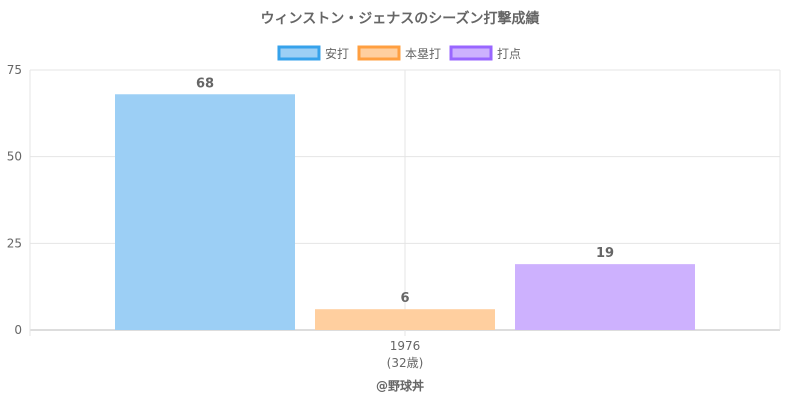 Image resolution: width=800 pixels, height=400 pixels. What do you see at coordinates (400, 385) in the screenshot?
I see `credit-label: @野球丼` at bounding box center [400, 385].